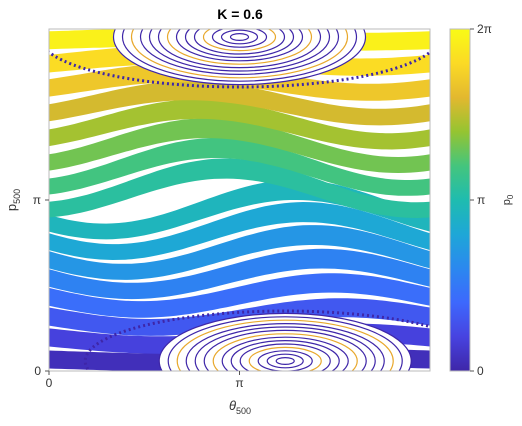 The image size is (522, 426). I want to click on y-label-sub: 500, so click(17, 196).